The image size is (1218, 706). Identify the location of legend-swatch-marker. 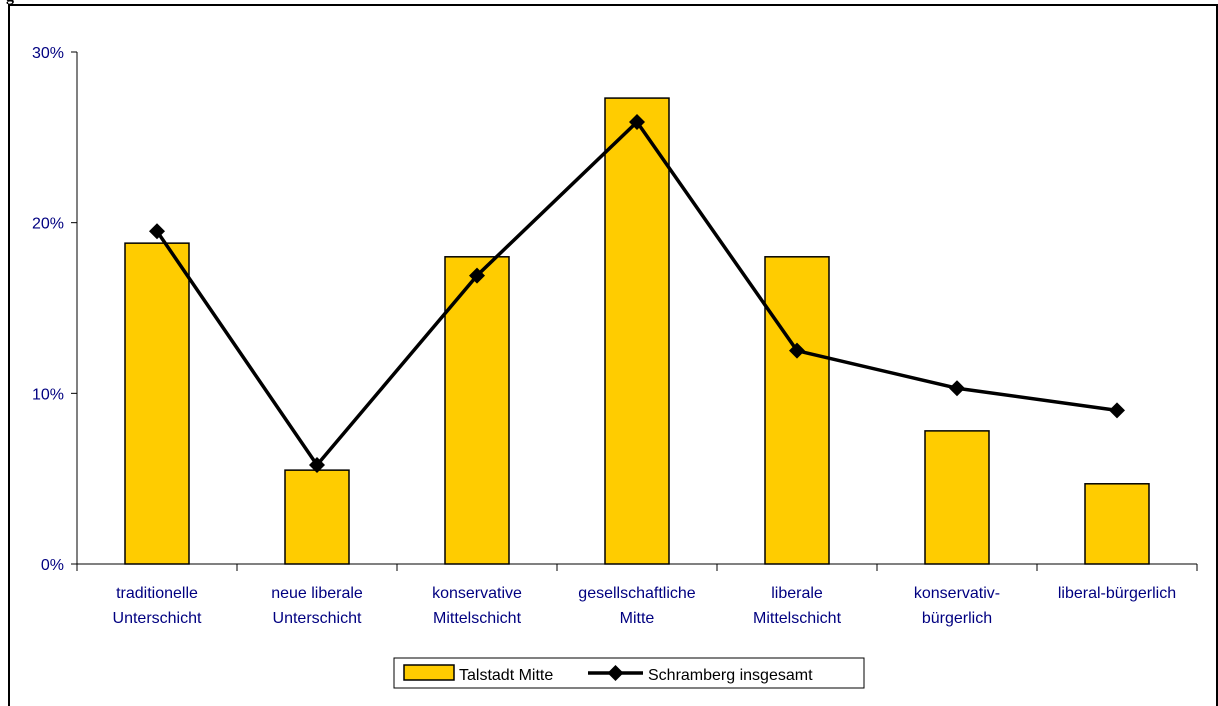
(615, 673).